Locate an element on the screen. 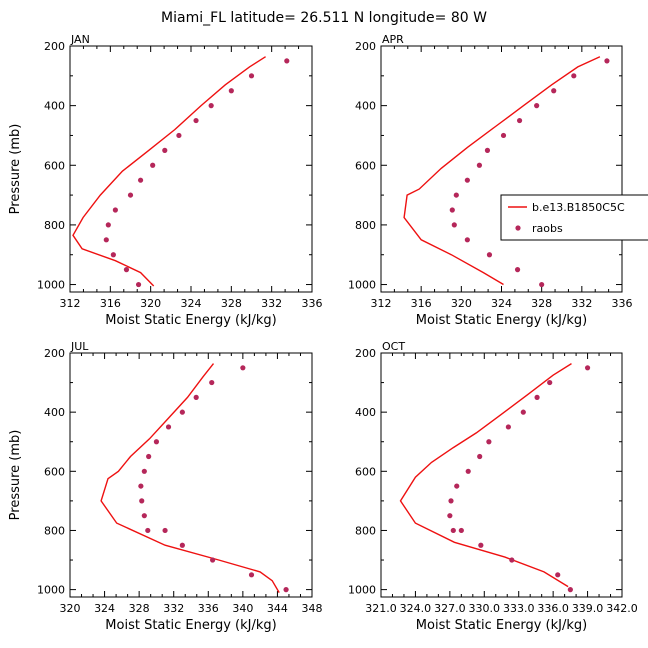  legend-obs-swatch is located at coordinates (518, 228).